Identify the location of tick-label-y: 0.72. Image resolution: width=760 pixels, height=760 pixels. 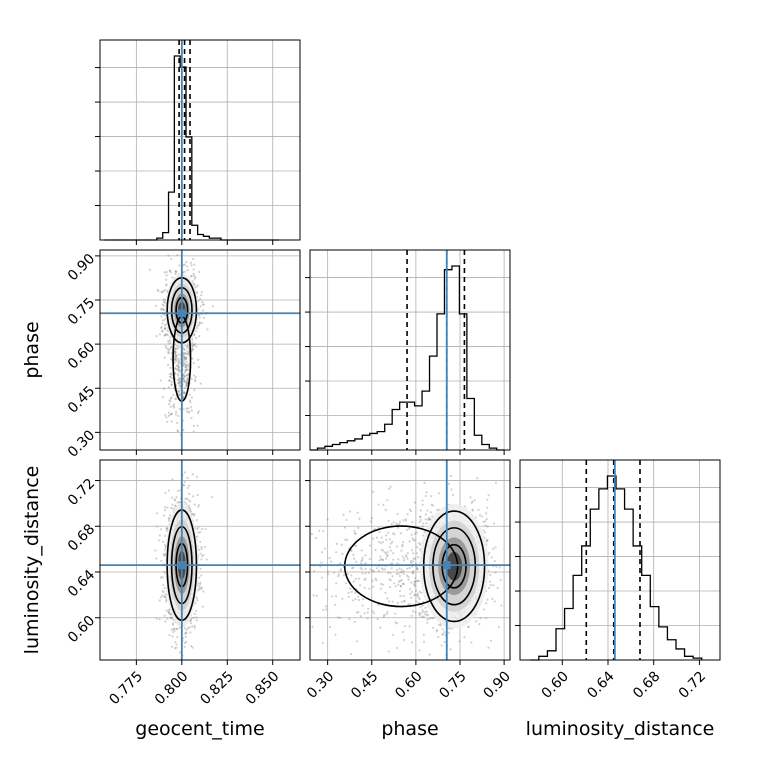
(81, 492).